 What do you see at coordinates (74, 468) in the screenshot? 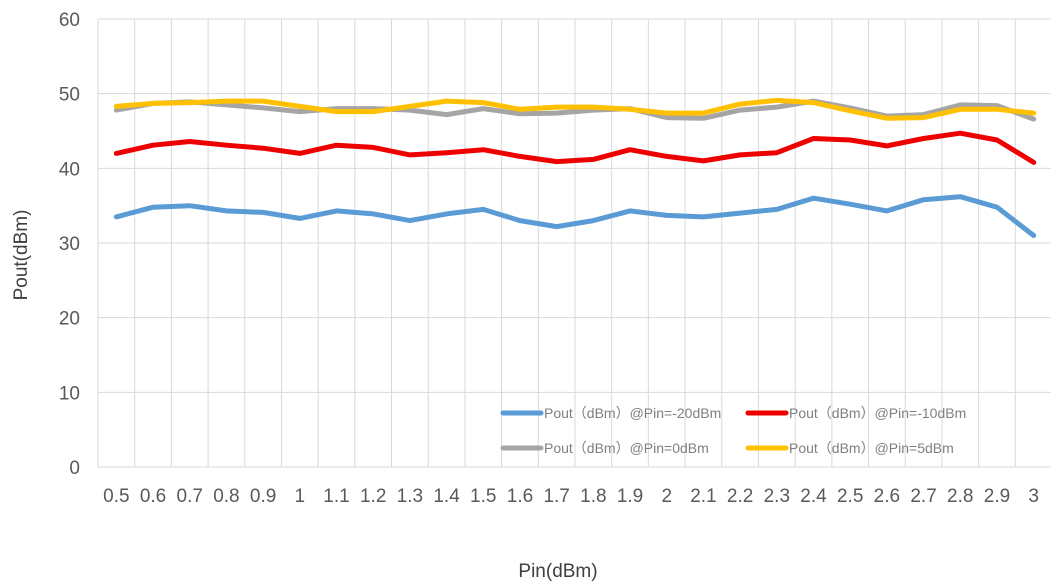
I see `y-tick-label: 0` at bounding box center [74, 468].